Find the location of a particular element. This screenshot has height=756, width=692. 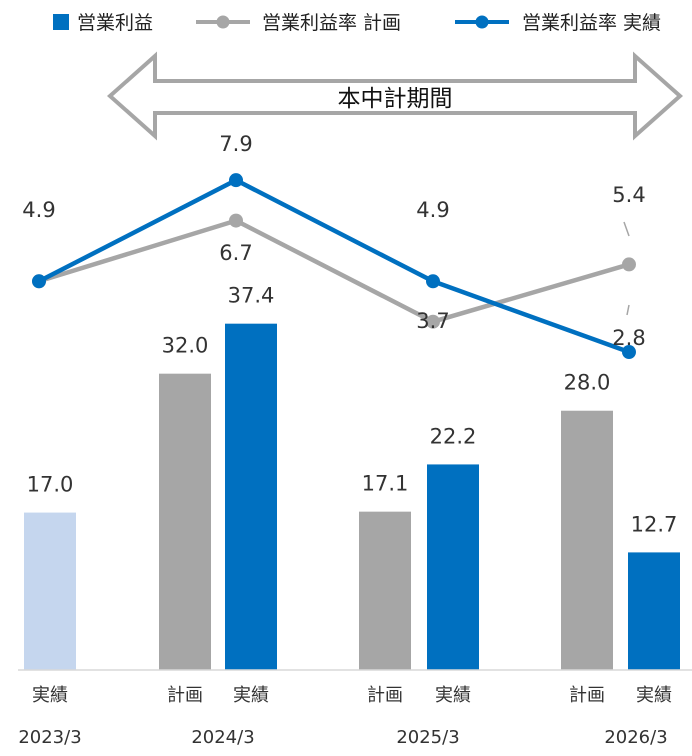

line-value-label: 6.7 is located at coordinates (235, 253).